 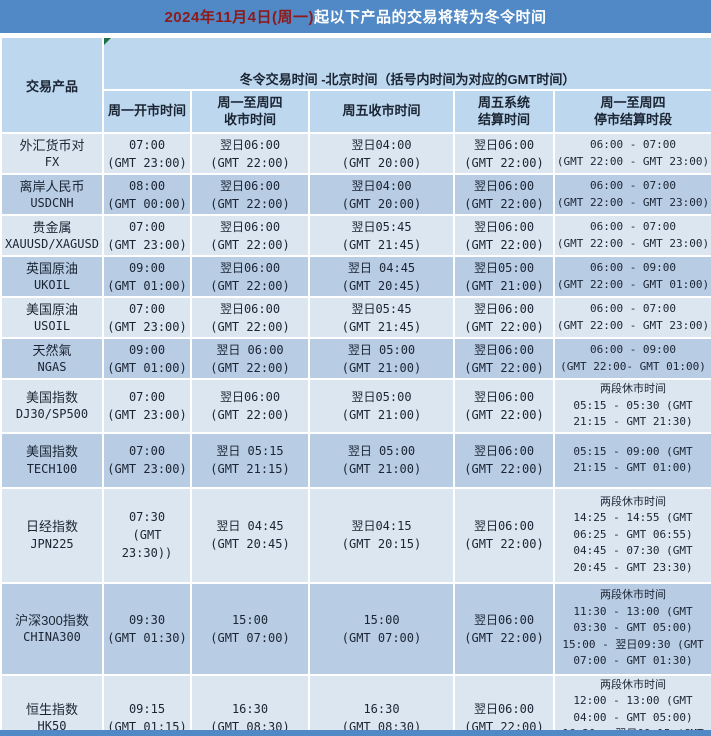 I want to click on product-code: TECH100, so click(x=52, y=468).